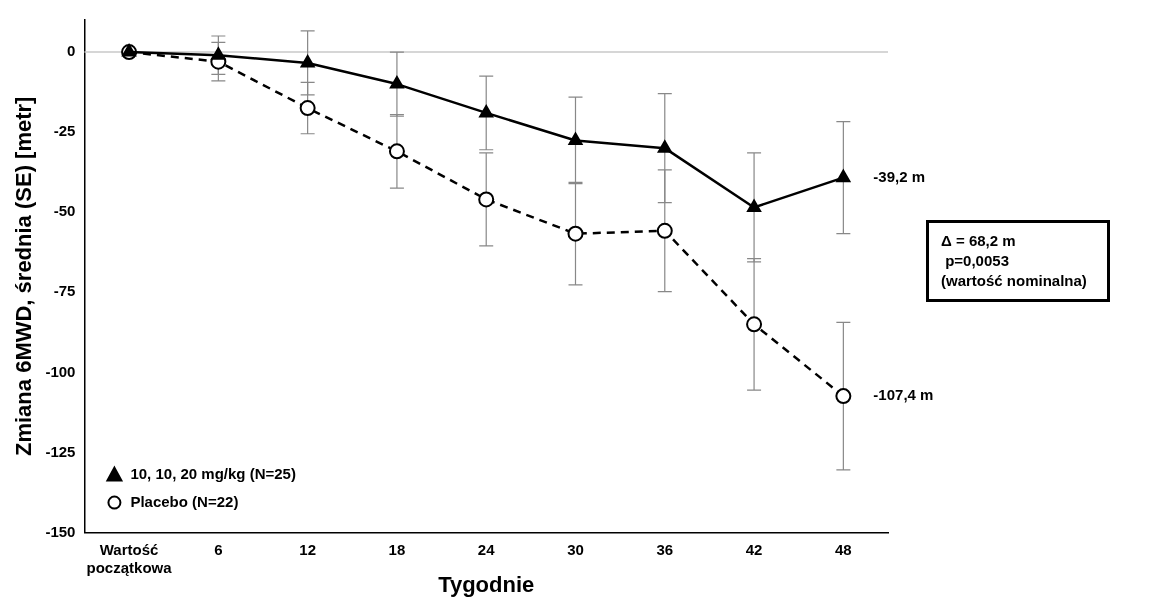  I want to click on y-tick-label: -150, so click(60, 531).